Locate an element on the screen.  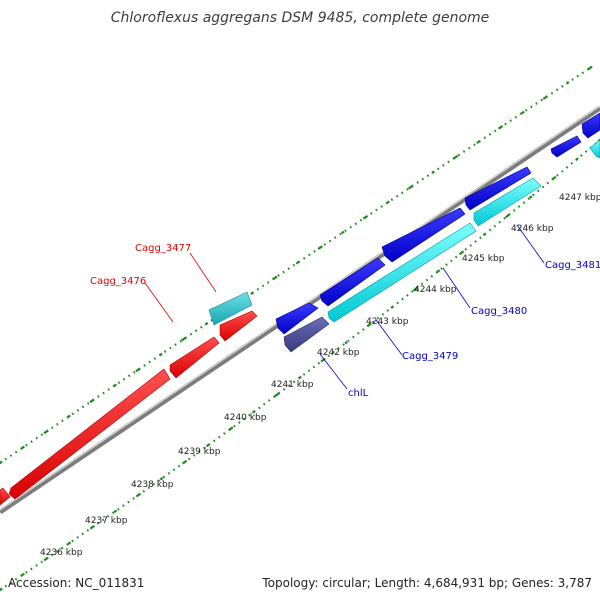
tick-label-4246: 4246 kbp is located at coordinates (532, 229).